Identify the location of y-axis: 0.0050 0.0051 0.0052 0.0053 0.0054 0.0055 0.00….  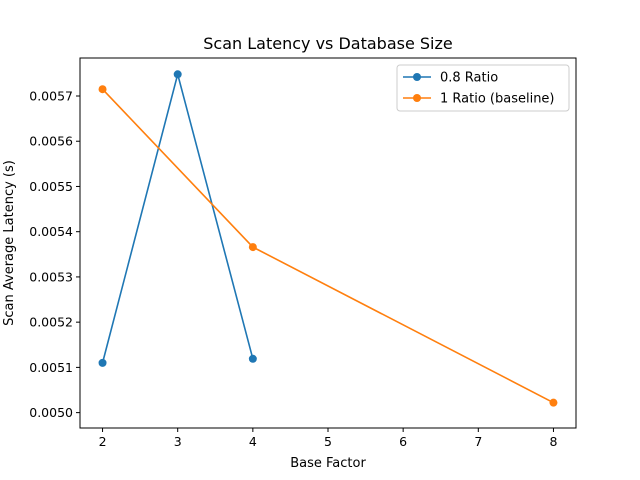
(54, 254).